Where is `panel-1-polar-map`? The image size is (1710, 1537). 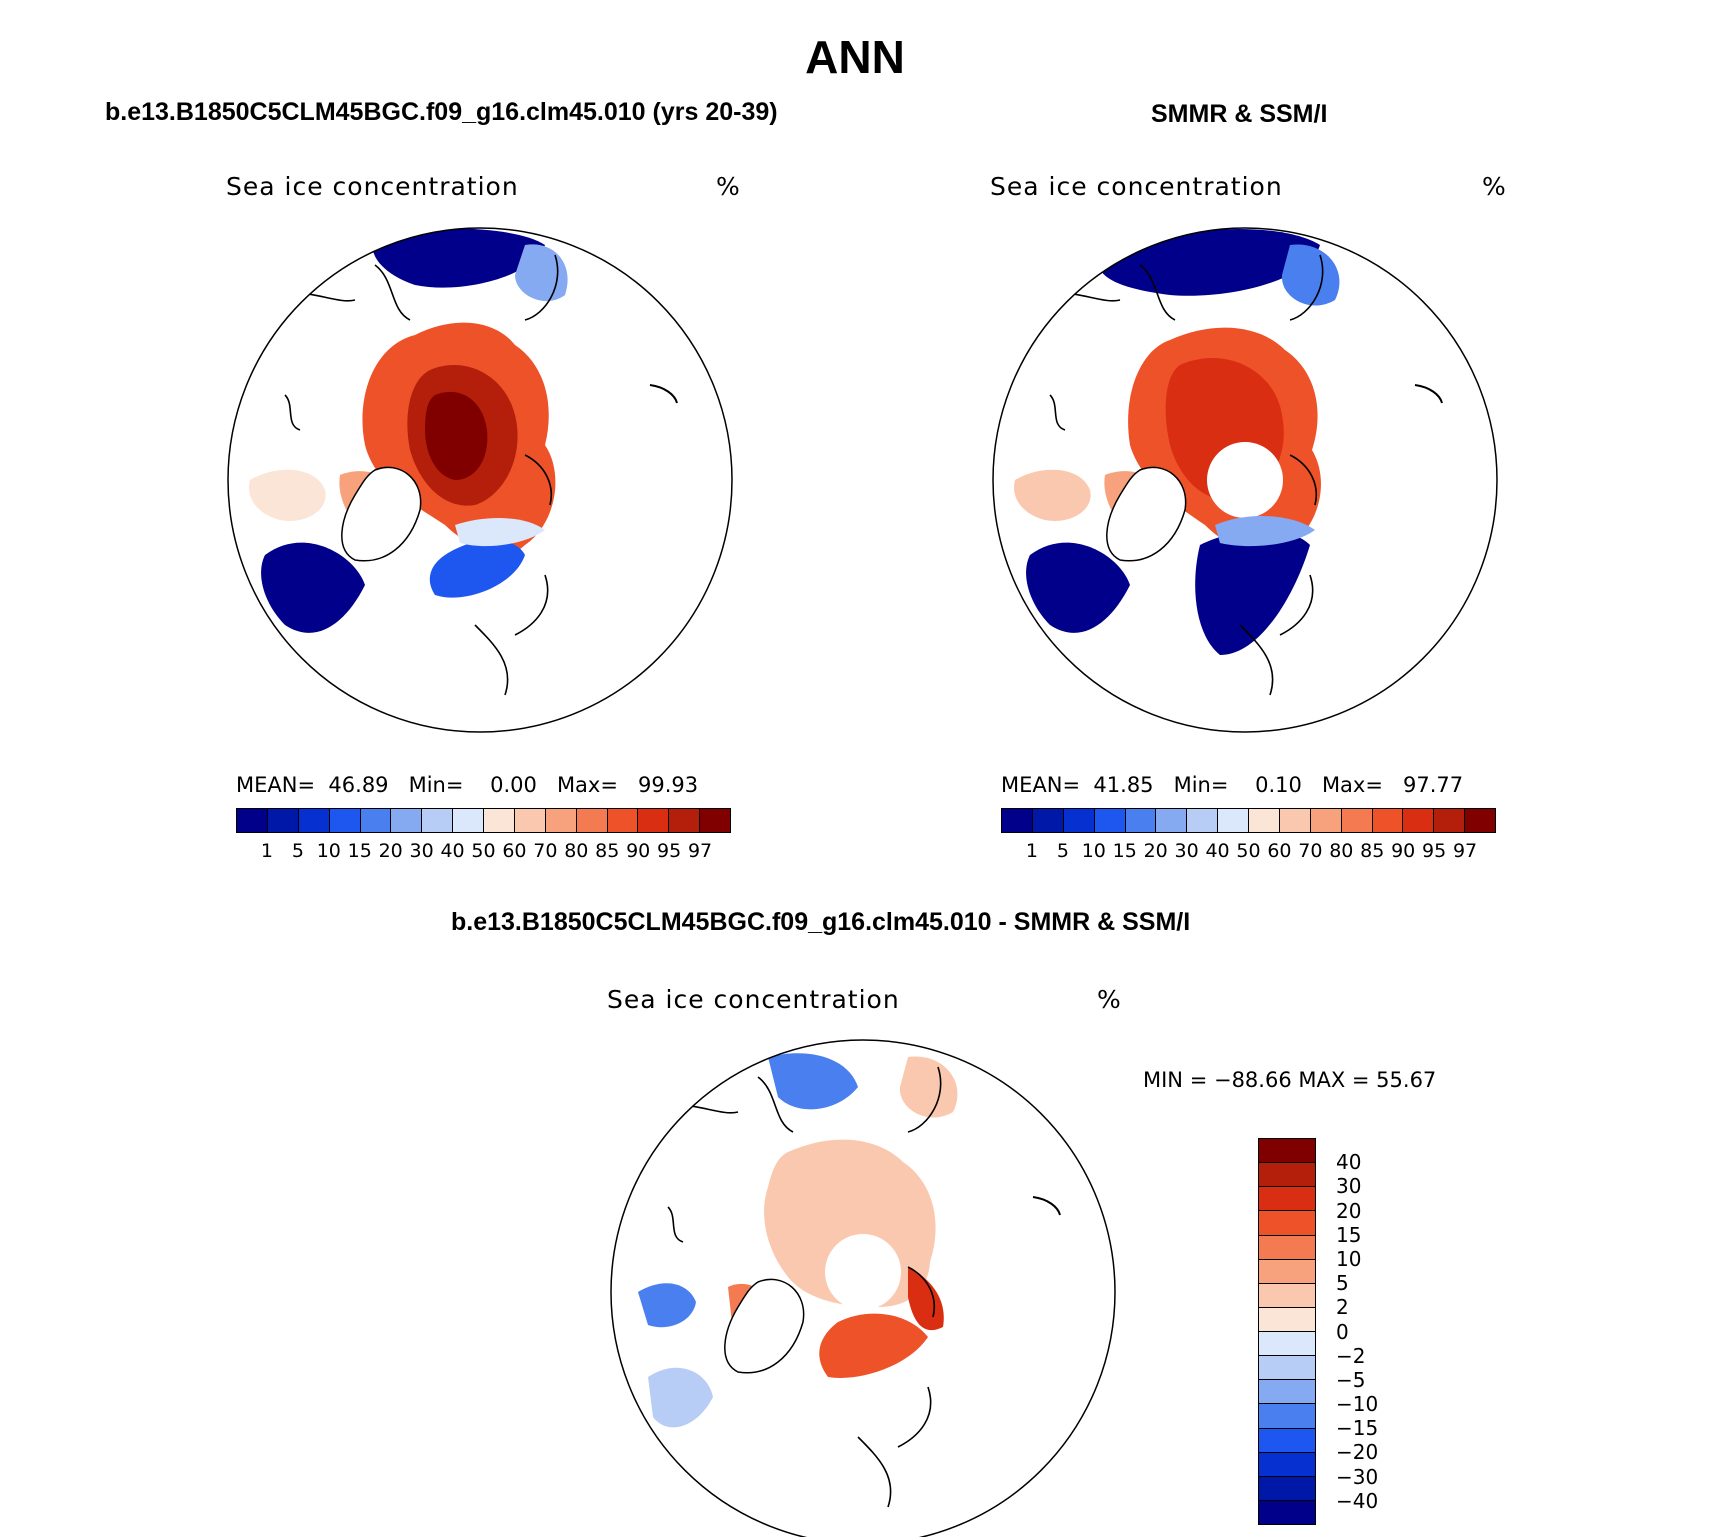 panel-1-polar-map is located at coordinates (480, 480).